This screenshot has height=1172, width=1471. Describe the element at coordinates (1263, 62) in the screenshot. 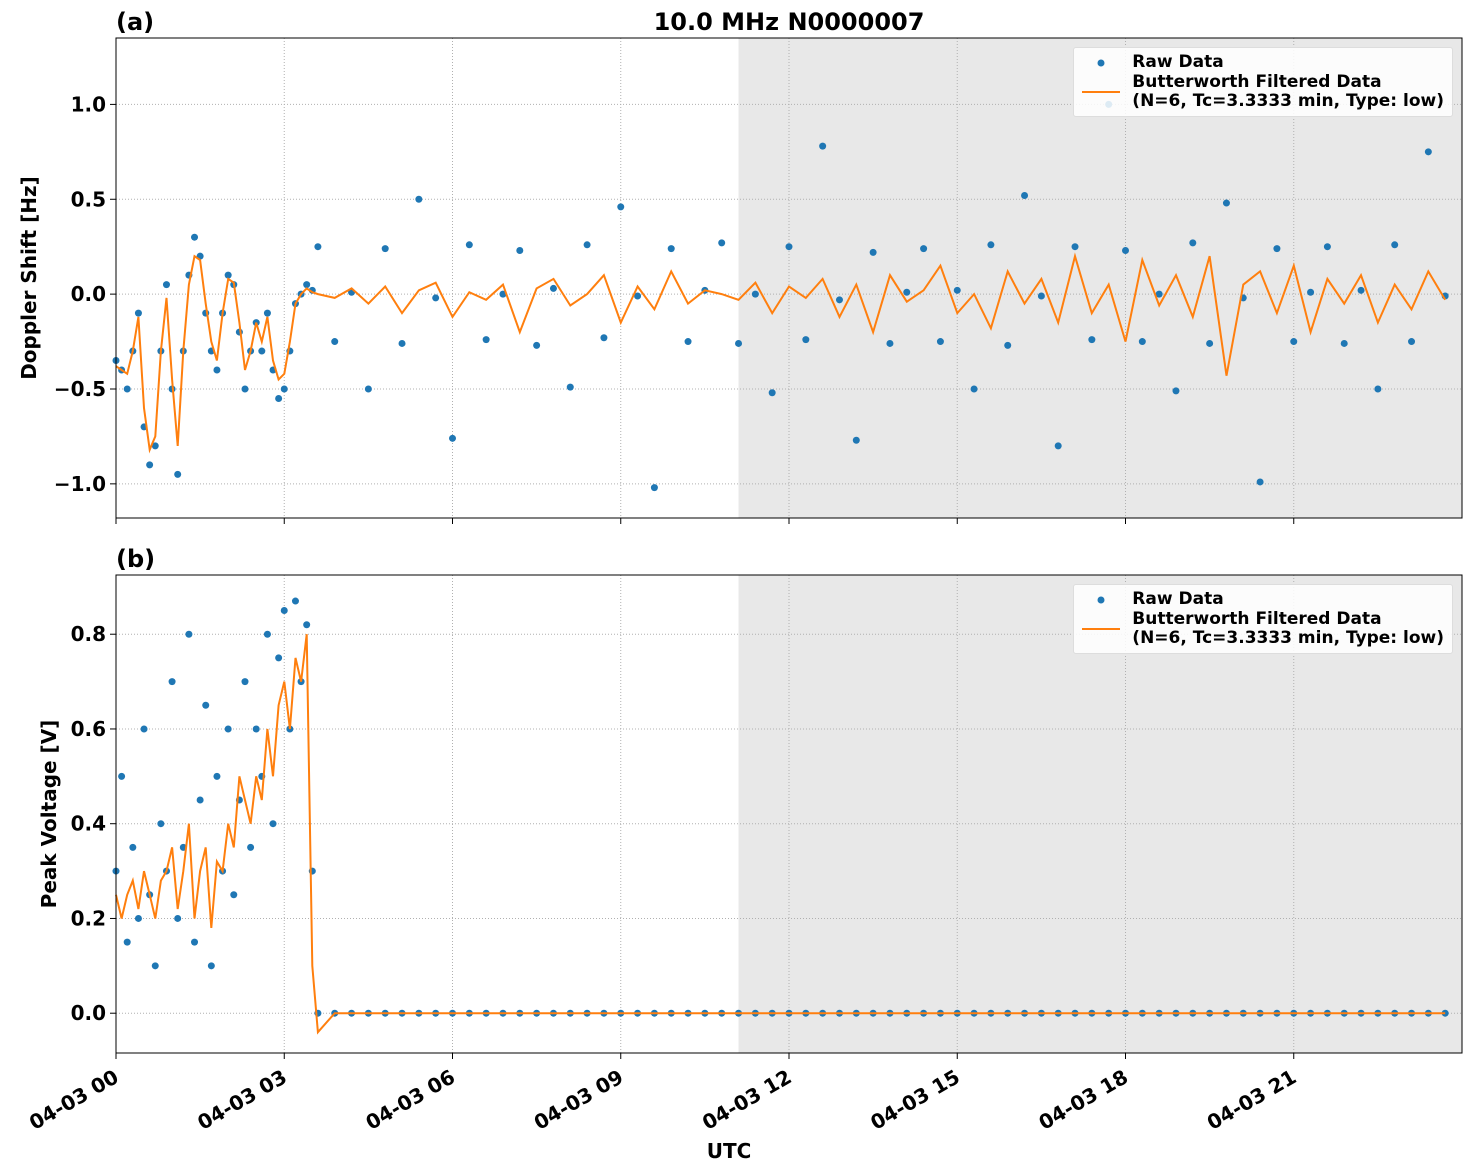

I see `legend-entry: Raw Data` at that location.